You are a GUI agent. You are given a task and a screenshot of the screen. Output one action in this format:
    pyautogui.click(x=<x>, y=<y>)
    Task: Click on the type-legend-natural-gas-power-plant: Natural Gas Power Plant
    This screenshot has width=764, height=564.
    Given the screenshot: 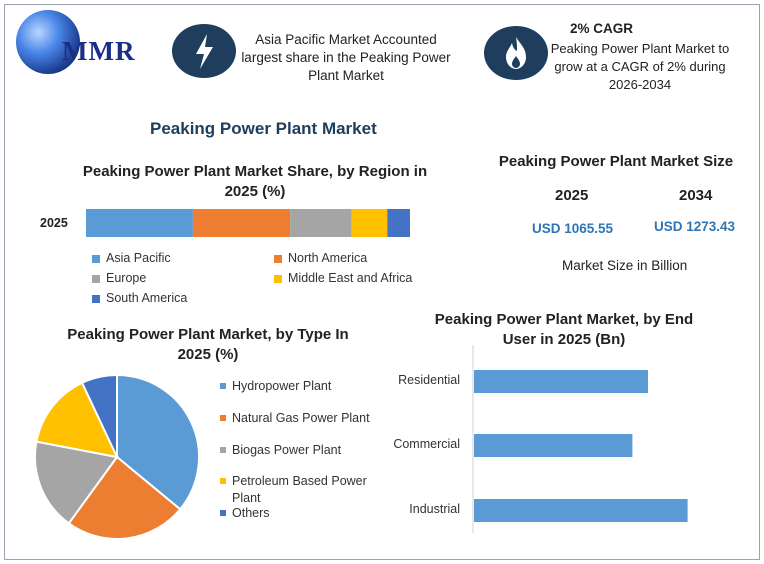 What is the action you would take?
    pyautogui.click(x=302, y=418)
    